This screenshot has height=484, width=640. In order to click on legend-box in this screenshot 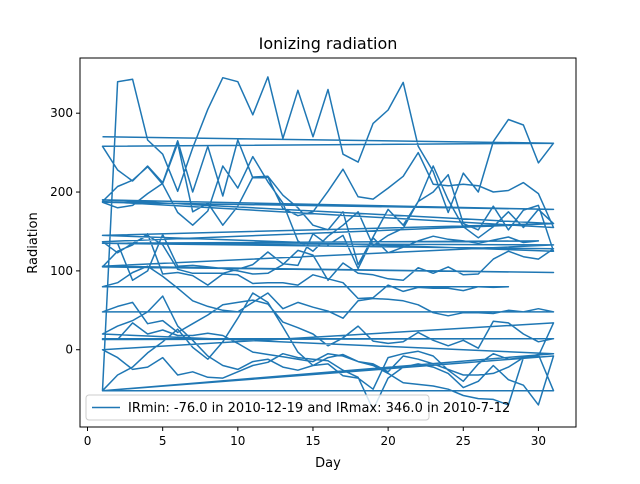, I will do `click(257, 407)`.